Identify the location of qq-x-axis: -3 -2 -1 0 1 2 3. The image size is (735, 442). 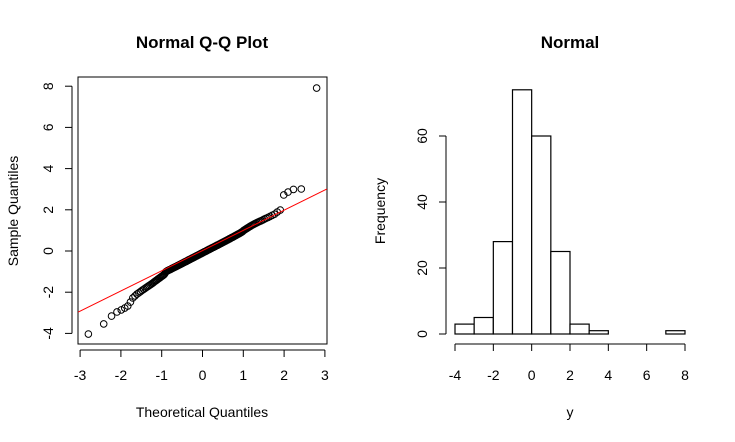
(201, 366).